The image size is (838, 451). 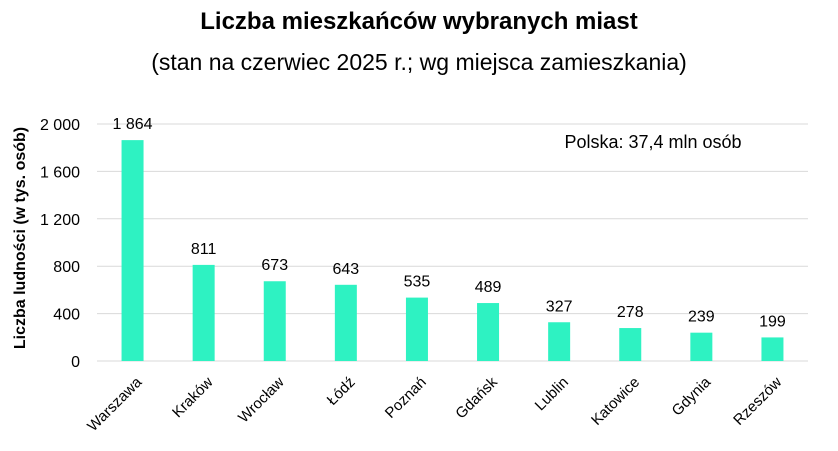 I want to click on data-label: 199, so click(x=772, y=321).